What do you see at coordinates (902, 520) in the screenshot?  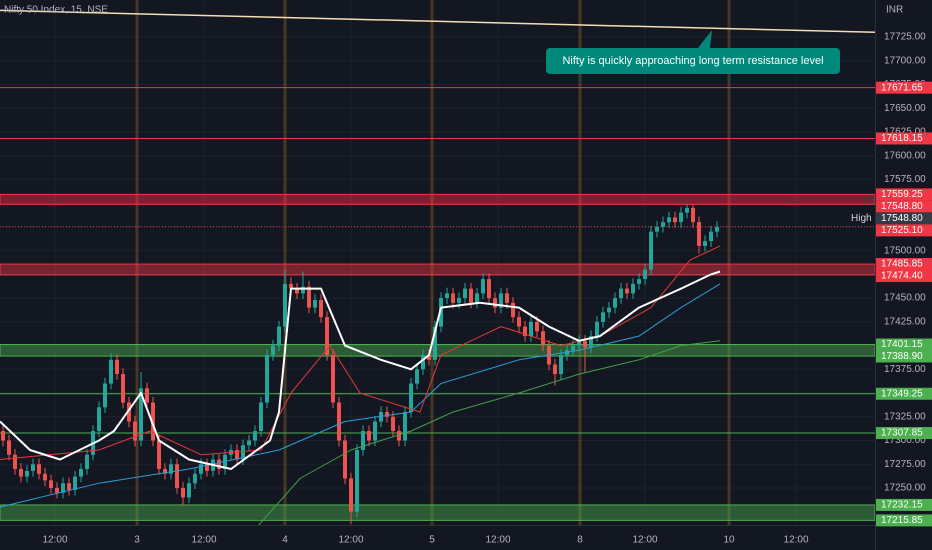 I see `price-badge-label: 17215.85` at bounding box center [902, 520].